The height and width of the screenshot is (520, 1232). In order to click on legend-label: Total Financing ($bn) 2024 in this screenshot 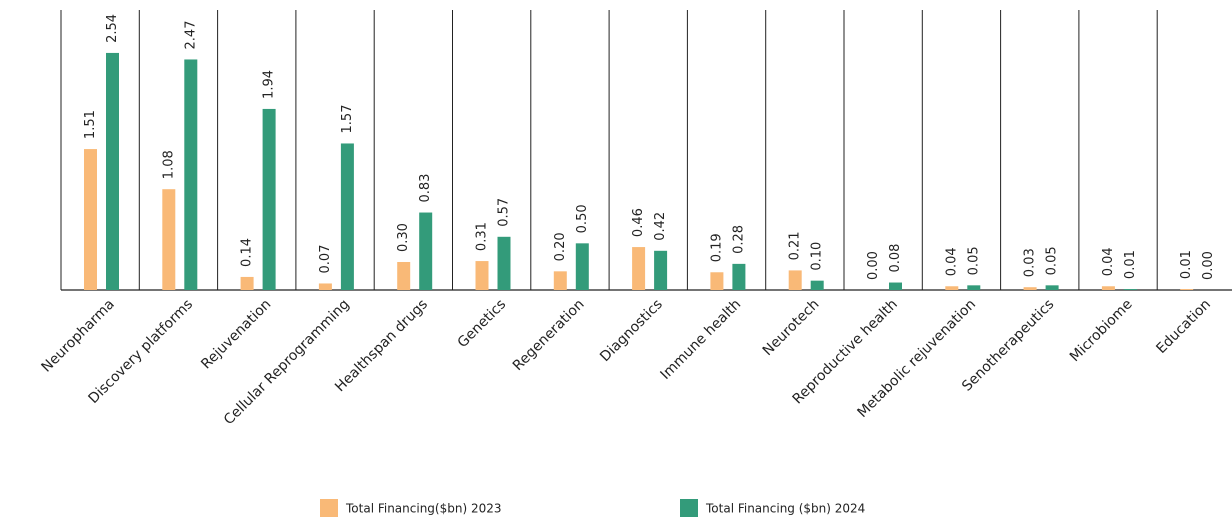, I will do `click(785, 509)`.